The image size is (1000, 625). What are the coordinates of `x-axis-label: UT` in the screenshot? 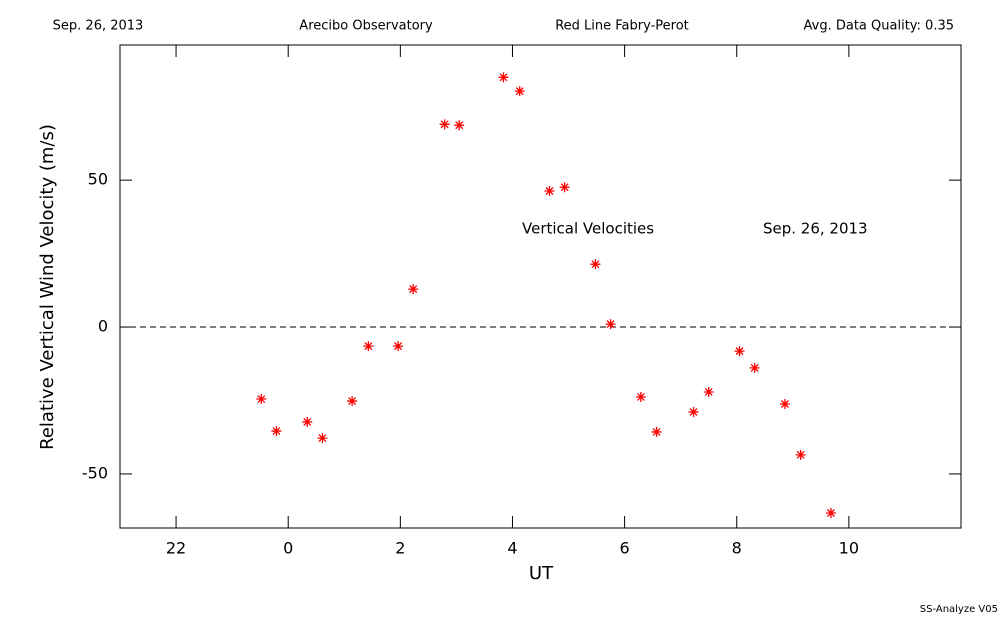 It's located at (541, 573).